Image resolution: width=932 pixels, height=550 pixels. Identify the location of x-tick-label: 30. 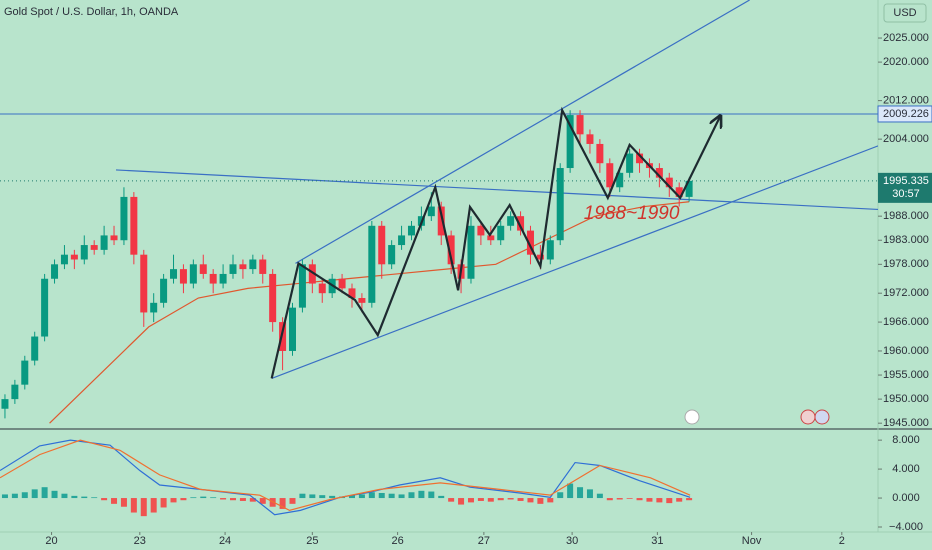
(572, 541).